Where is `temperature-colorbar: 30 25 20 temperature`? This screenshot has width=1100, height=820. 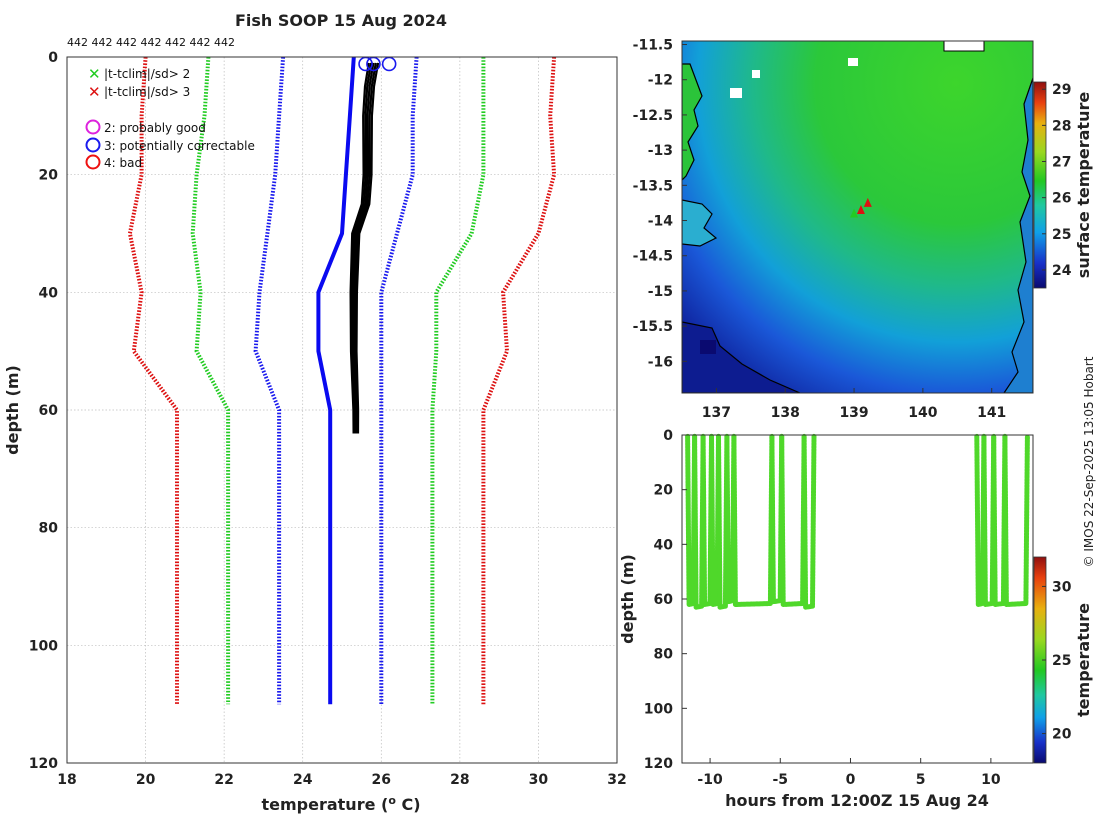
temperature-colorbar: 30 25 20 temperature is located at coordinates (1063, 660).